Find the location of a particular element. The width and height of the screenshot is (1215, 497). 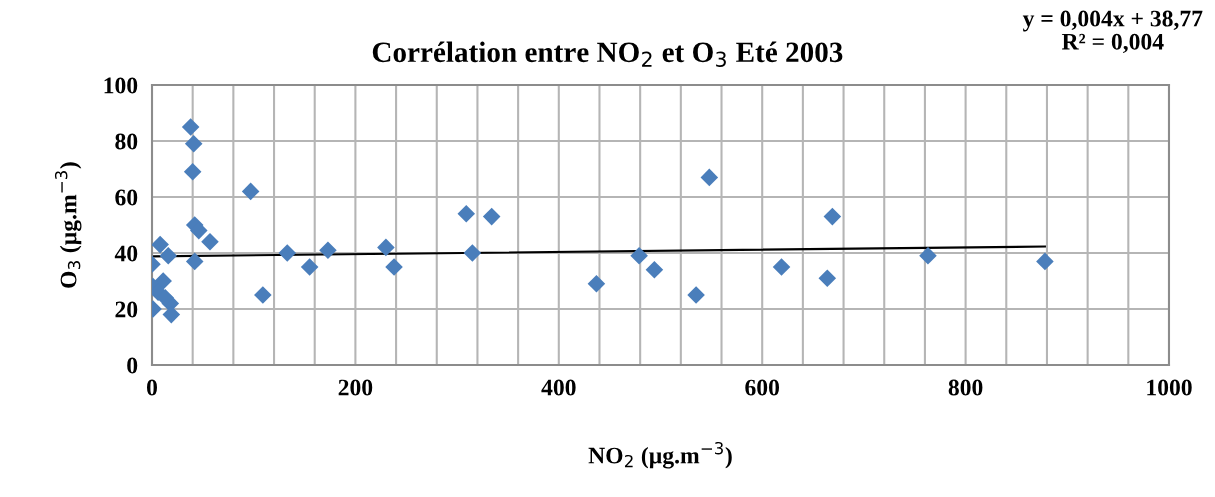

x-axis-title: NO$_{2}$ (µg.m$^{−3}$) is located at coordinates (660, 455).